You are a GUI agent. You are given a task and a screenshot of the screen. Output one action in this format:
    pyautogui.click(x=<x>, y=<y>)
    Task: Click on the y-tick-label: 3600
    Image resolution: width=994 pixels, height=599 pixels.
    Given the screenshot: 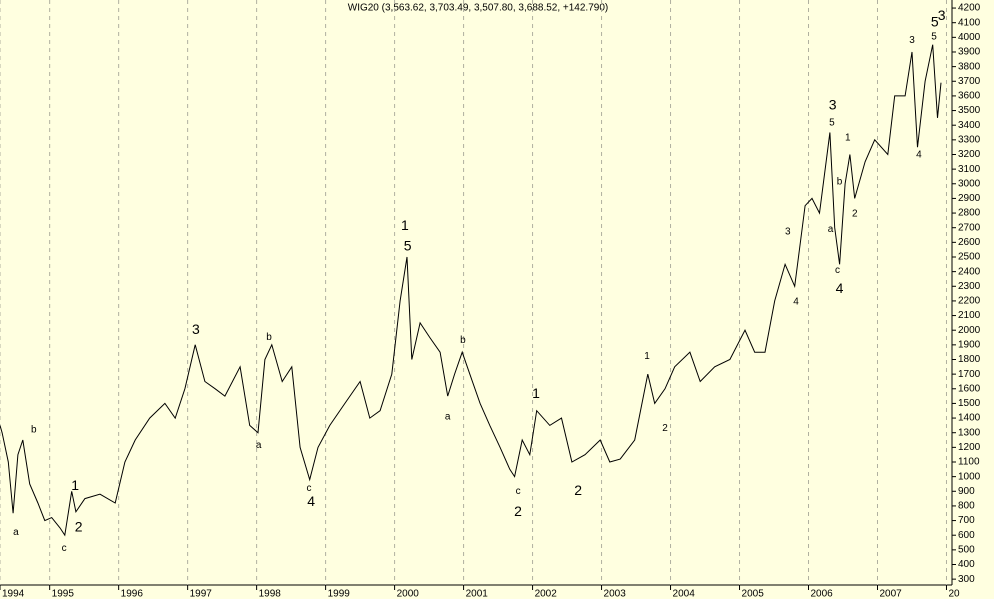 What is the action you would take?
    pyautogui.click(x=969, y=96)
    